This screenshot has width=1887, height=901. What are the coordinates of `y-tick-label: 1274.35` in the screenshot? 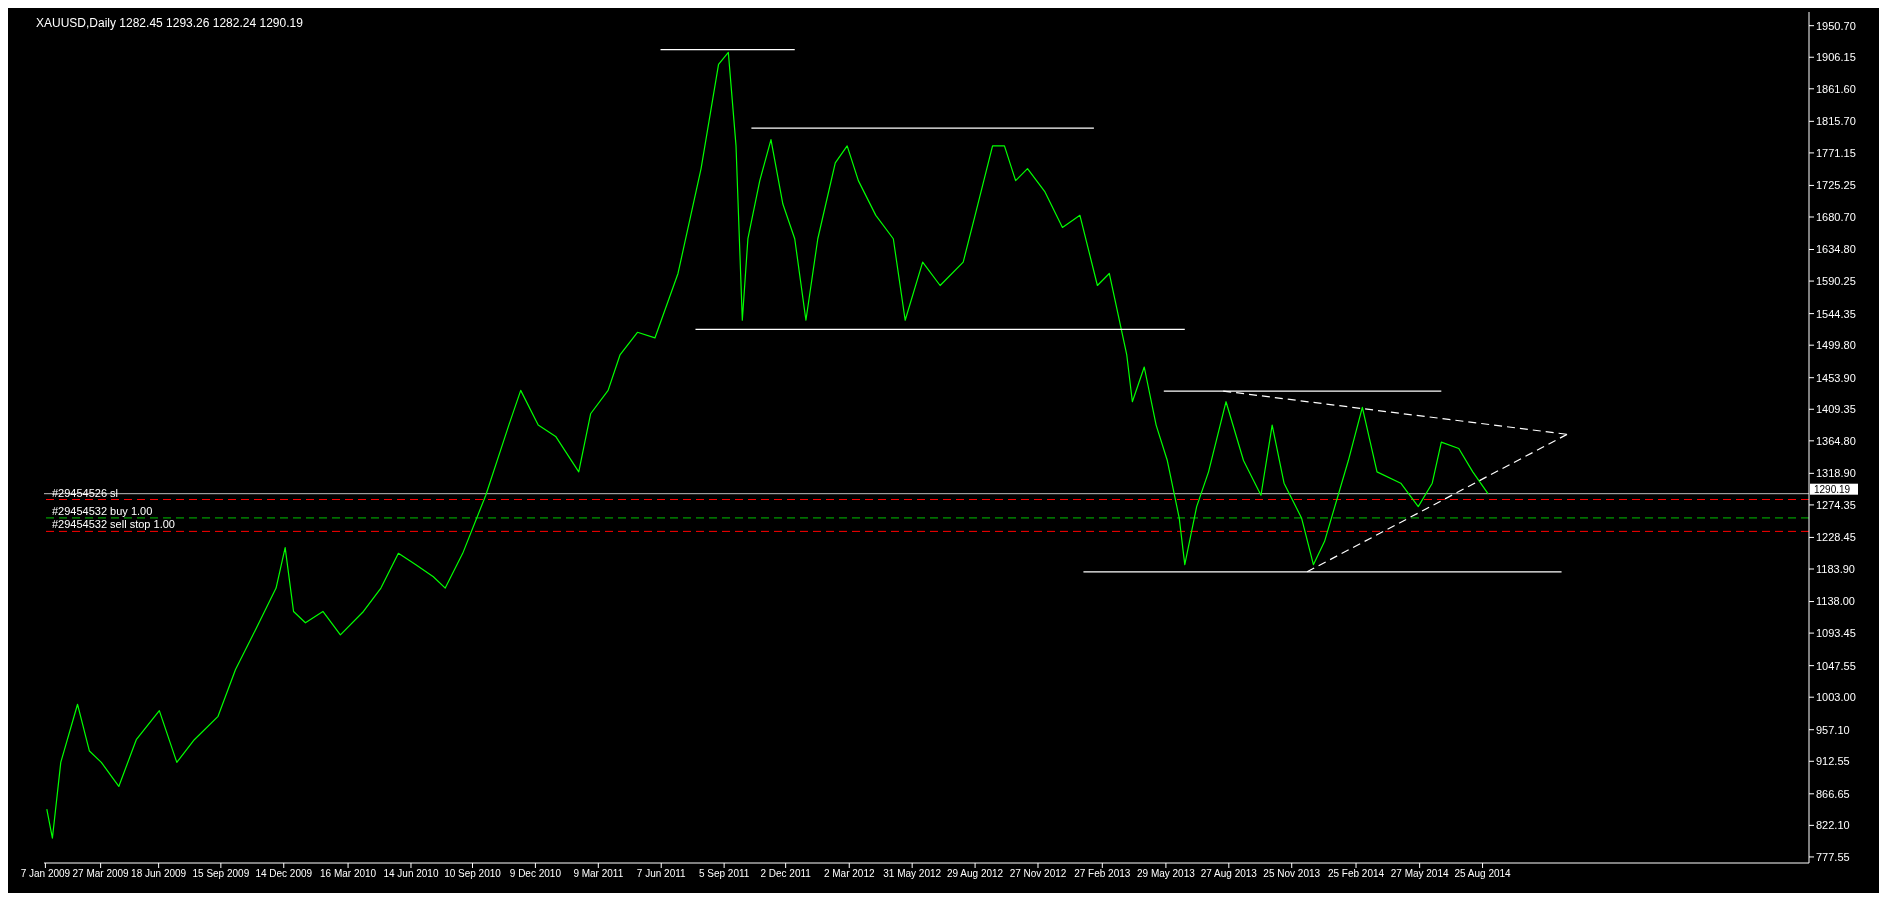 It's located at (1836, 504).